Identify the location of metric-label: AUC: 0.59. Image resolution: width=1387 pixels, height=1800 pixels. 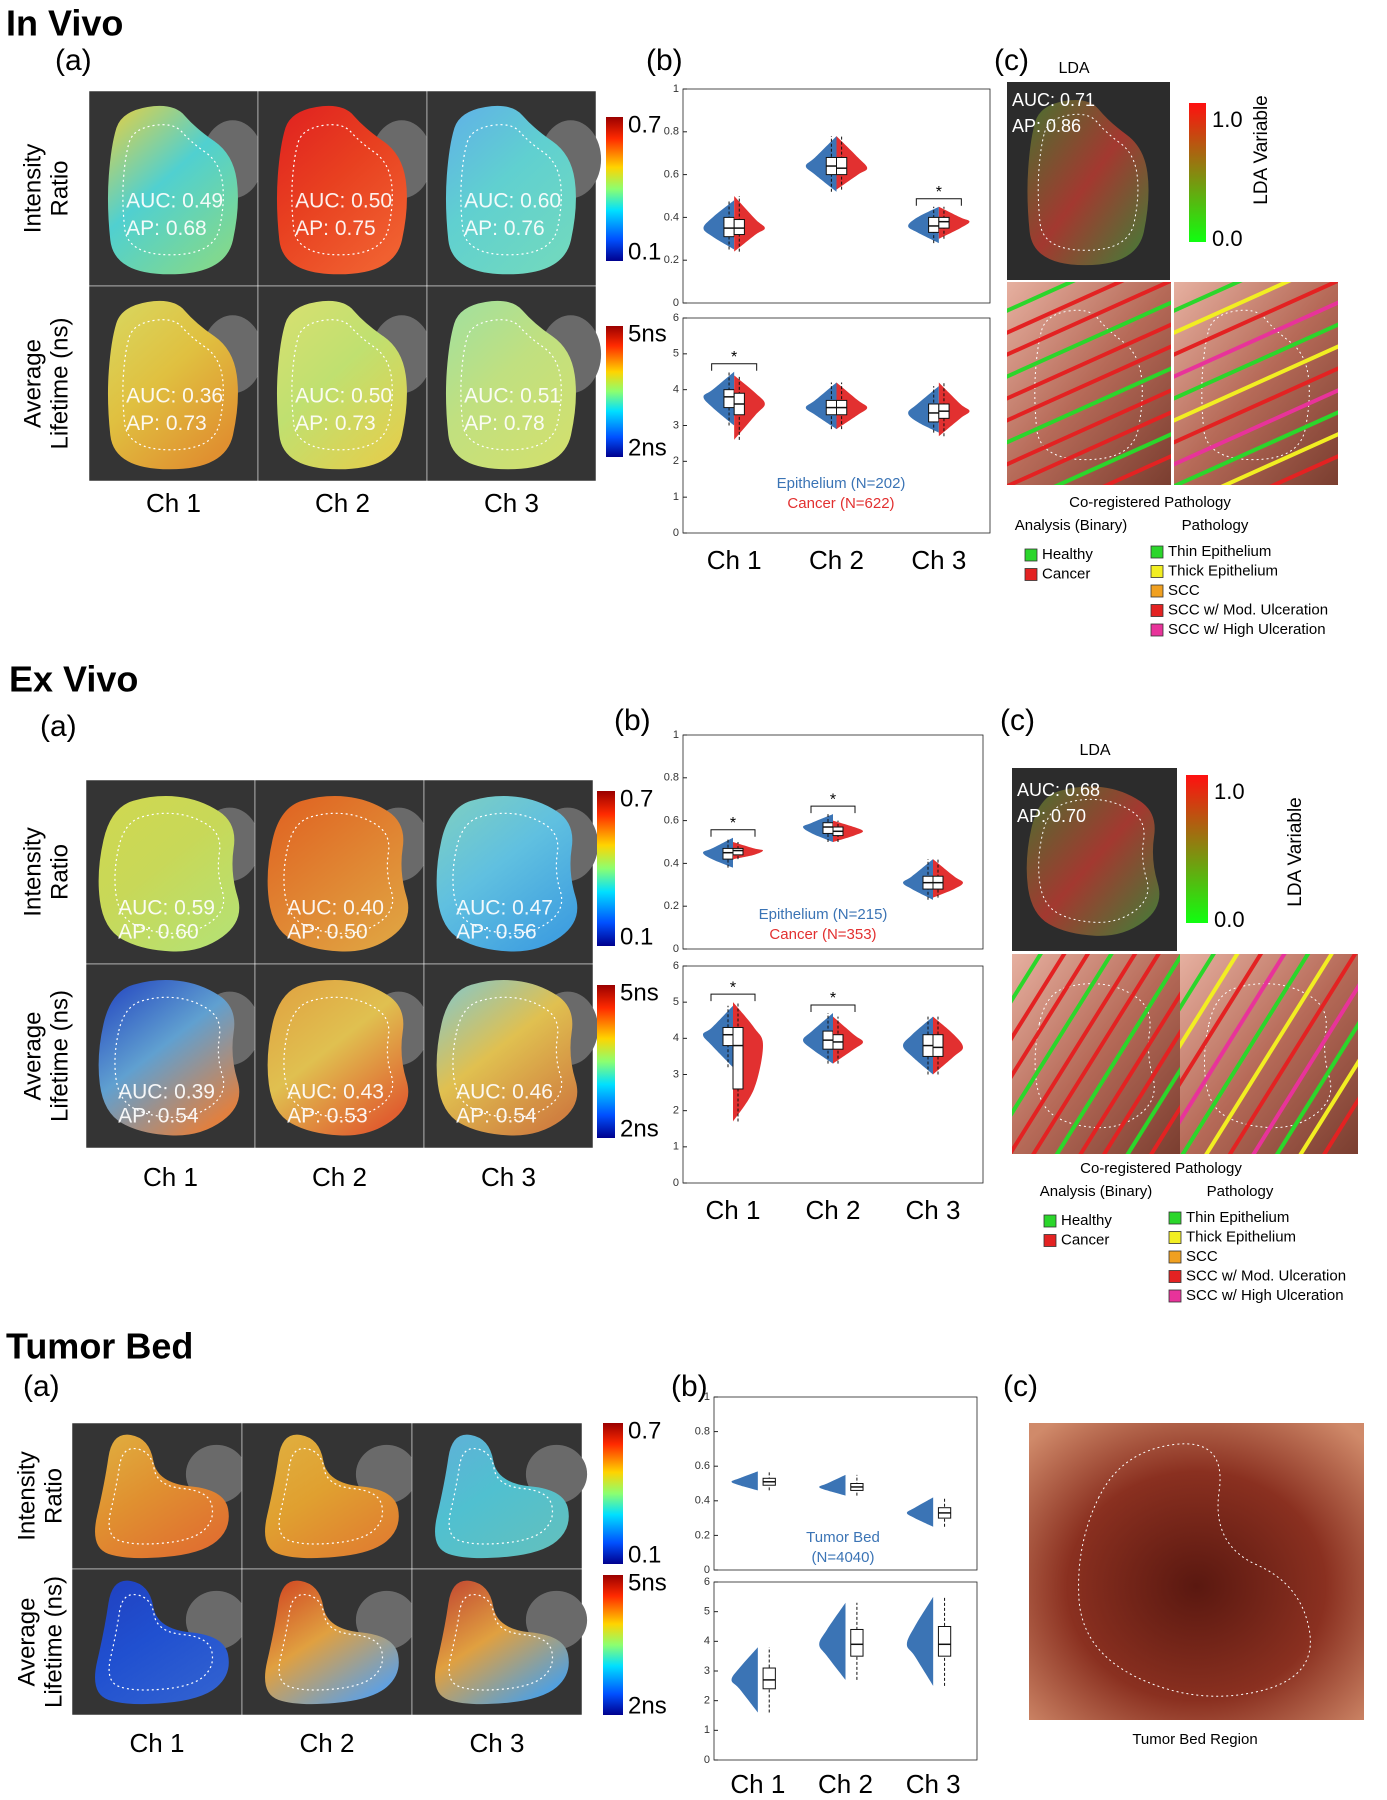
(166, 907).